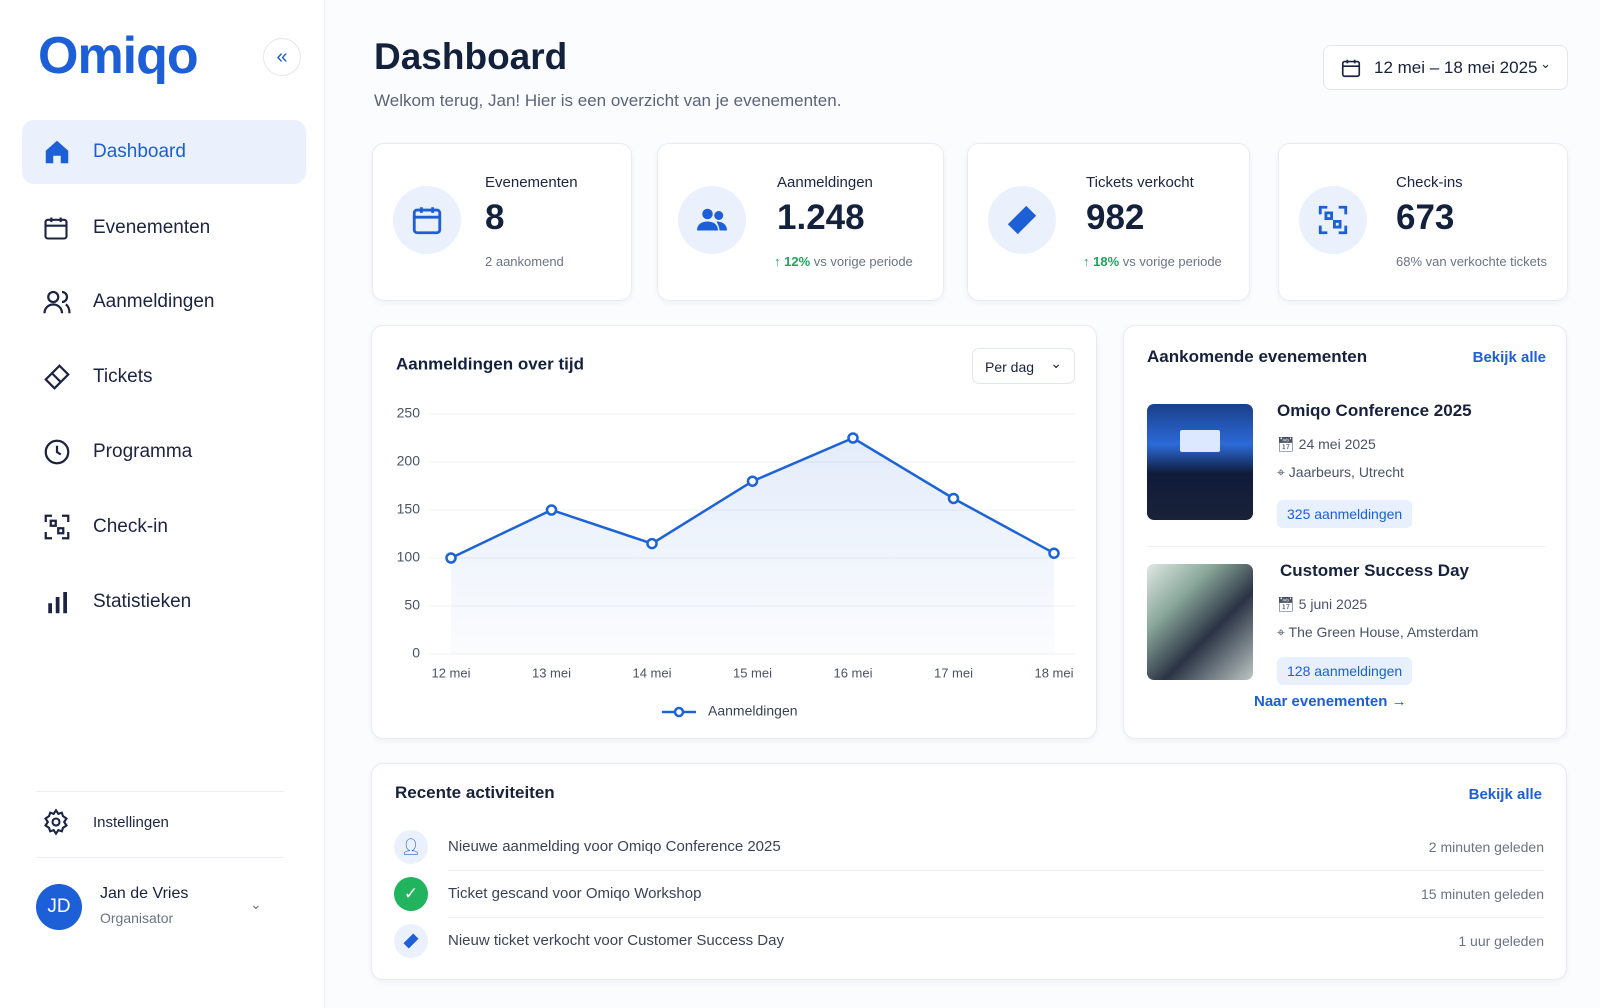  What do you see at coordinates (1010, 367) in the screenshot?
I see `period-label: Per dag` at bounding box center [1010, 367].